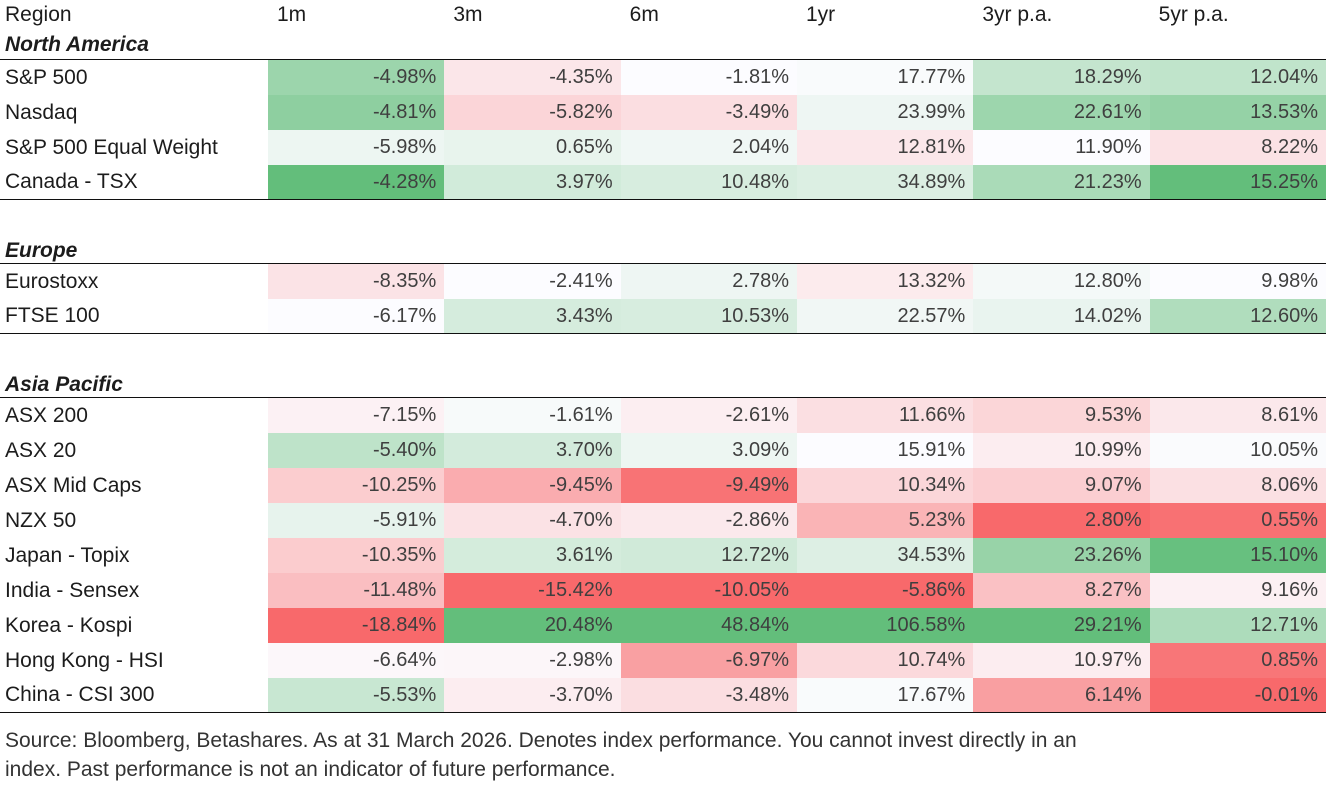 This screenshot has height=800, width=1326. Describe the element at coordinates (885, 112) in the screenshot. I see `value-cell-nasdaq-1yr: 23.99%` at that location.